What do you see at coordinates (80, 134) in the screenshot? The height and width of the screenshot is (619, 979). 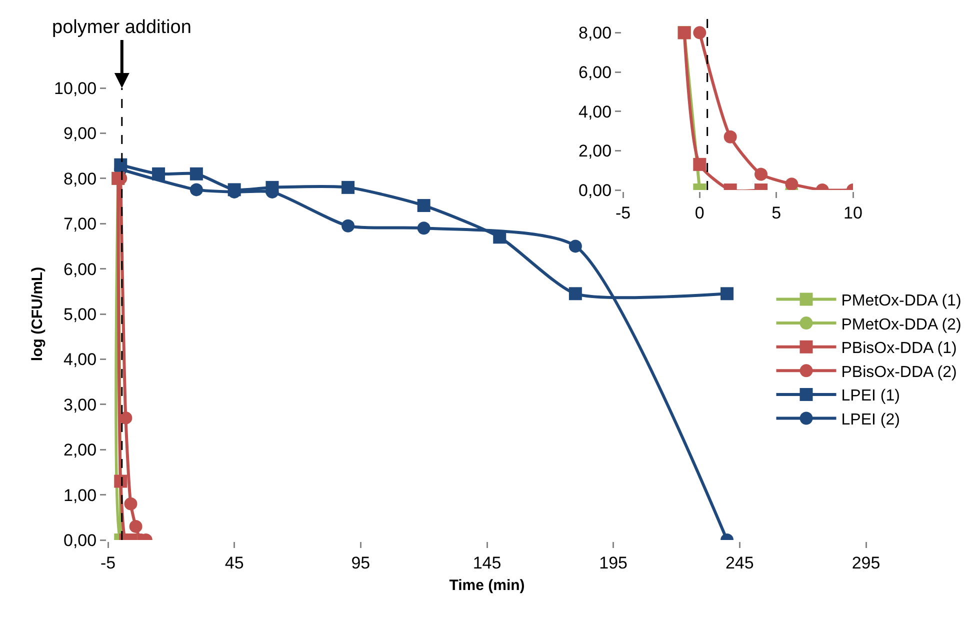 I see `y-tick-label: 9,00` at bounding box center [80, 134].